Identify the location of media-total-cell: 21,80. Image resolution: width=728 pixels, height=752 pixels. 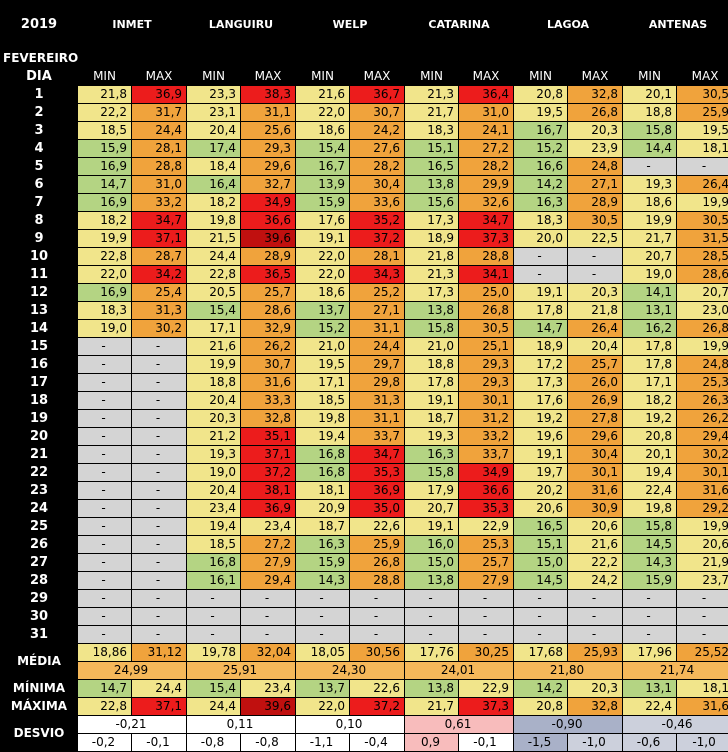
(568, 671).